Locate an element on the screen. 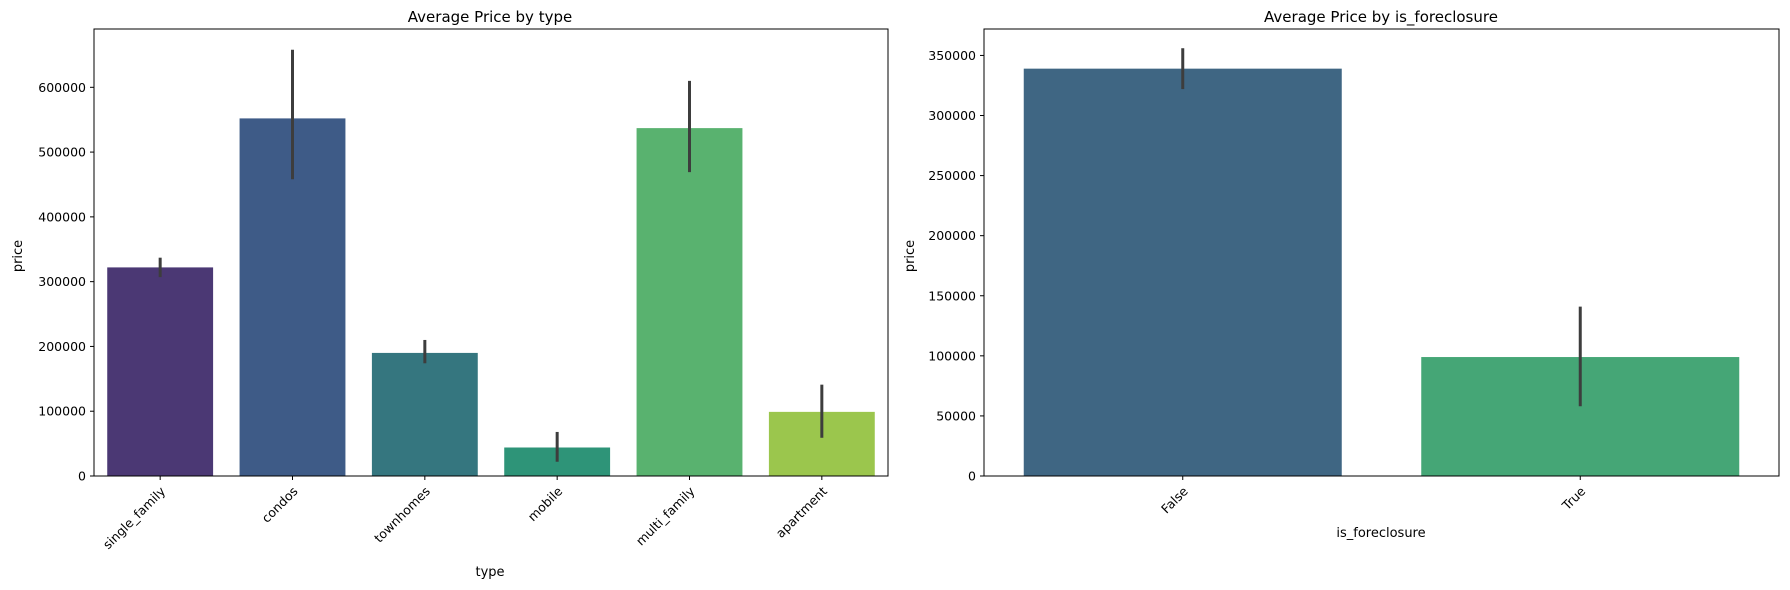 Image resolution: width=1790 pixels, height=590 pixels. y-tick-label: 500000 is located at coordinates (62, 152).